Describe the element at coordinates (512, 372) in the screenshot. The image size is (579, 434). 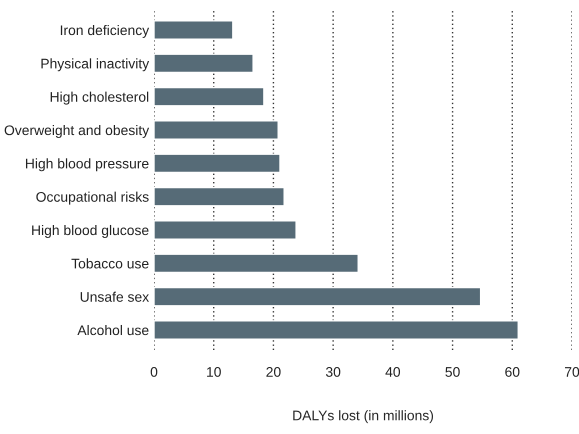
I see `x-tick-label: 60` at that location.